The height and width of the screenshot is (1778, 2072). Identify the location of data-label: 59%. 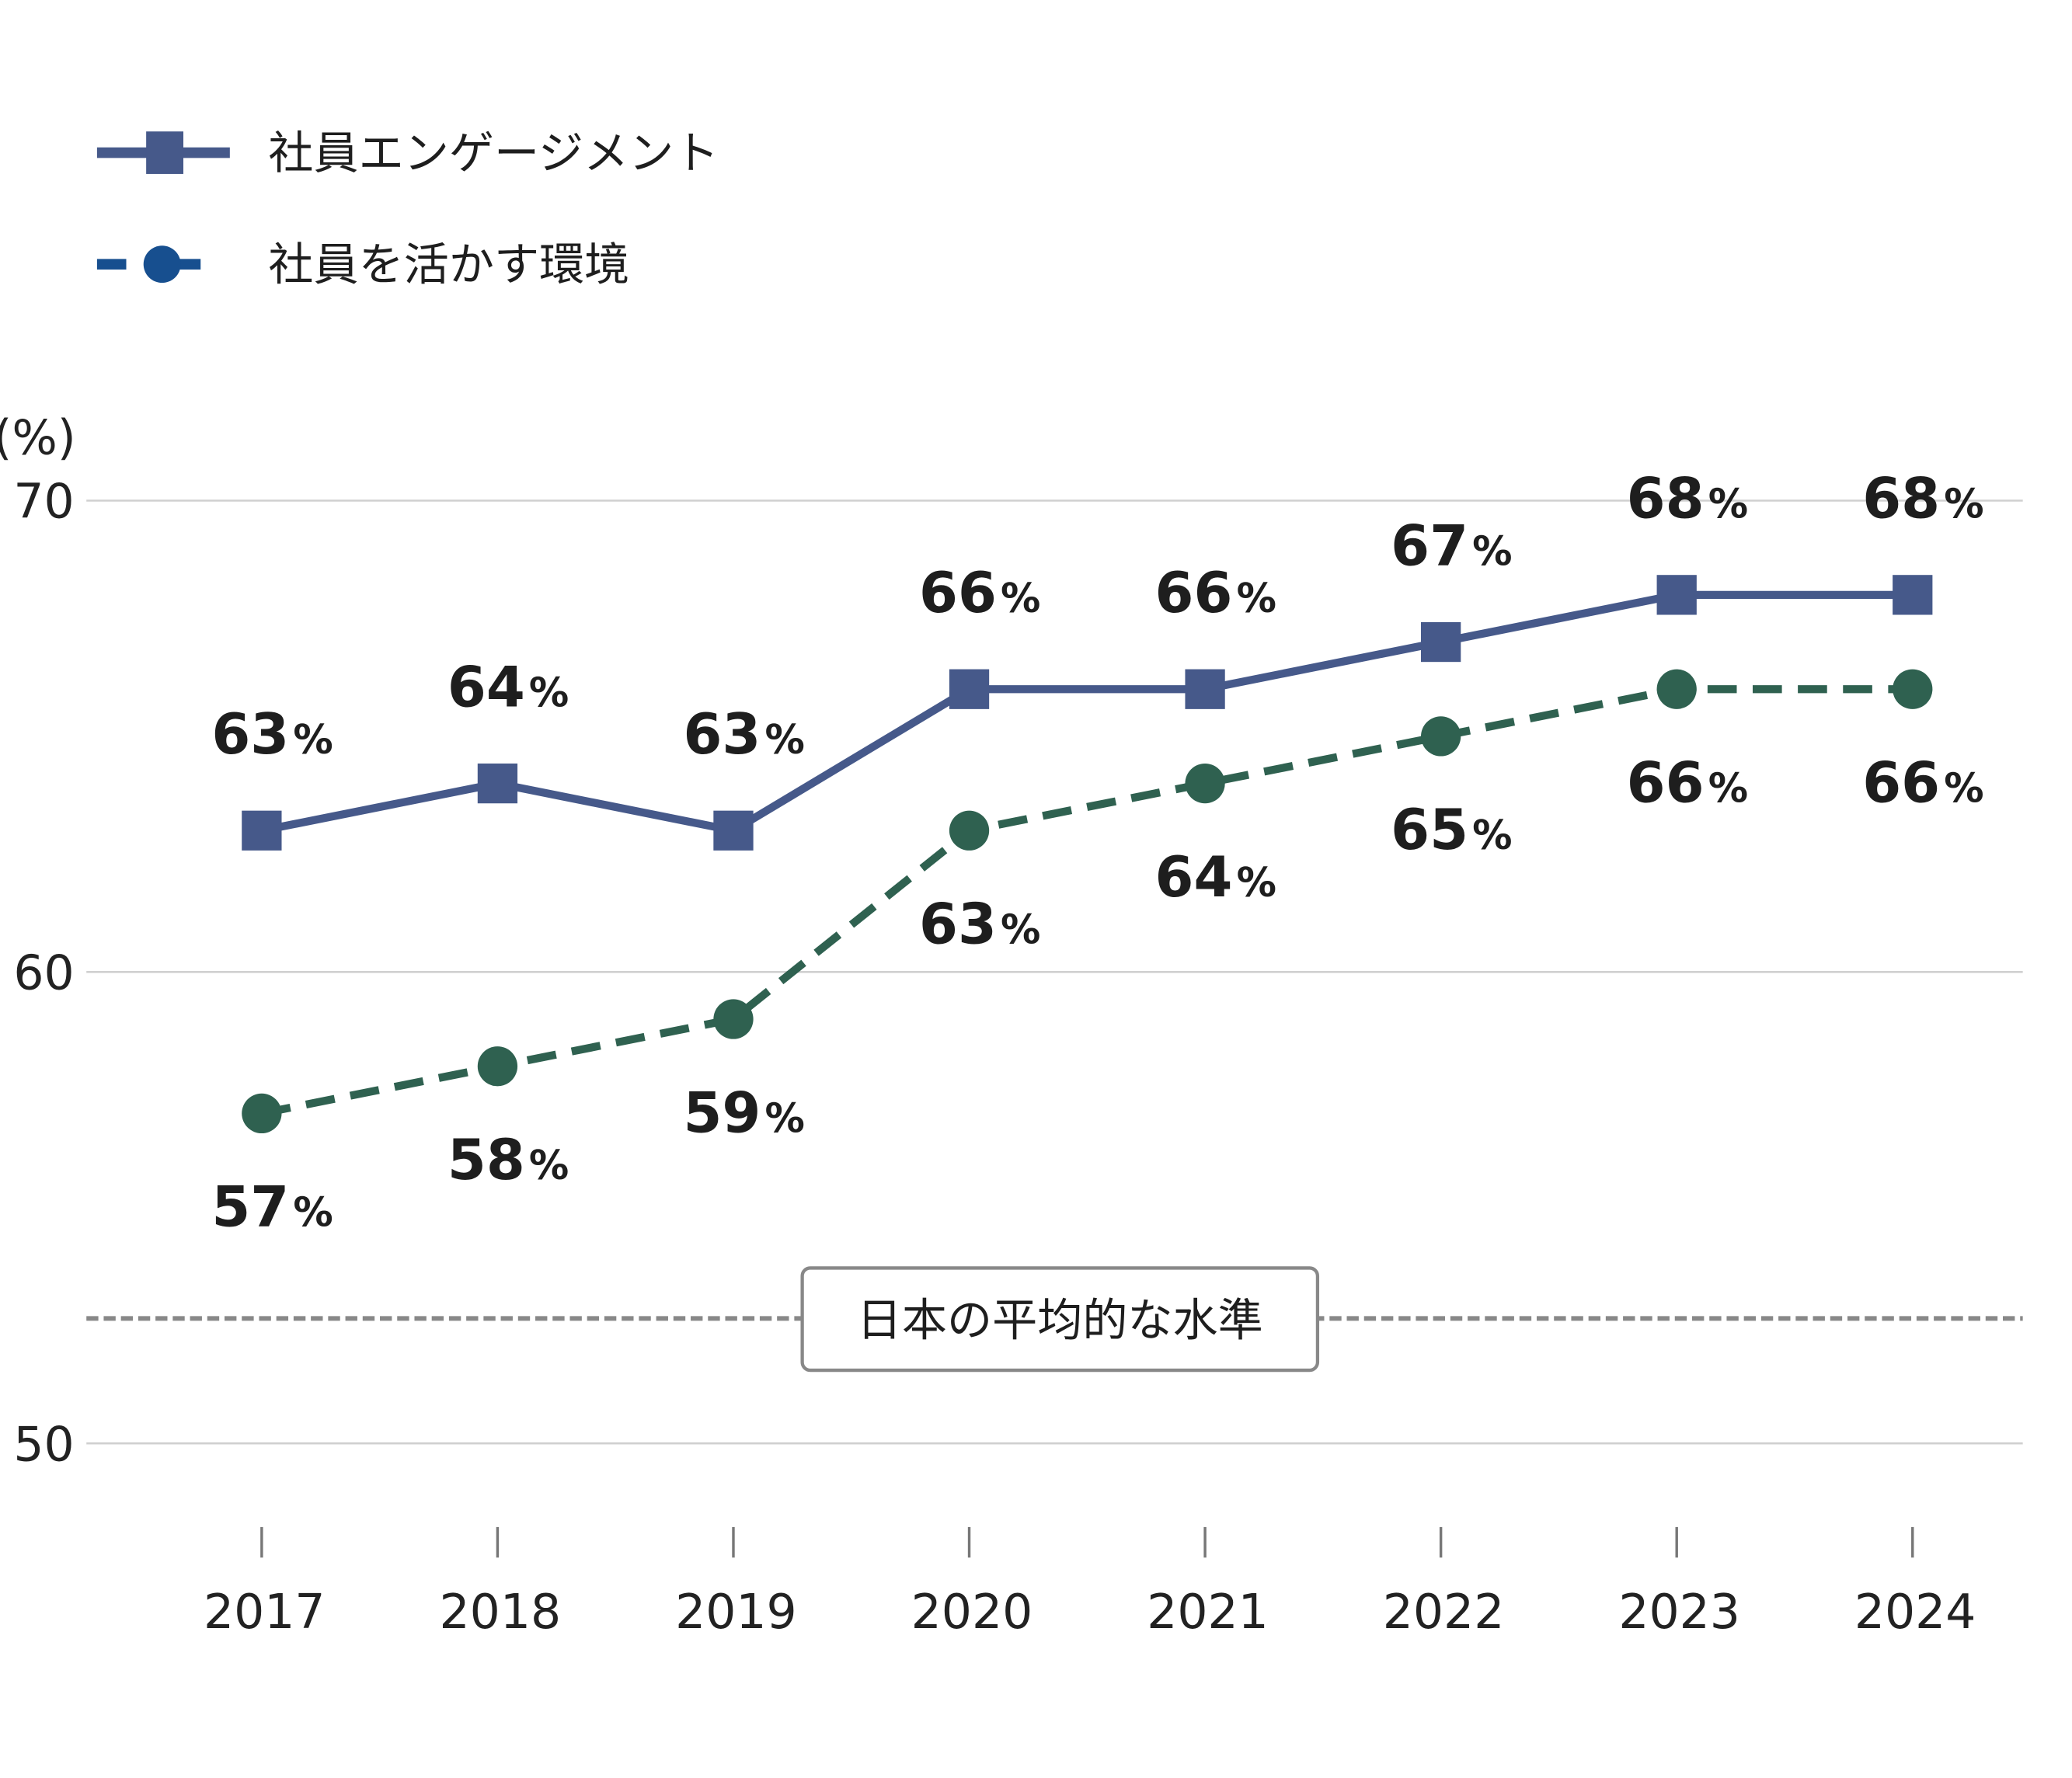
(743, 1112).